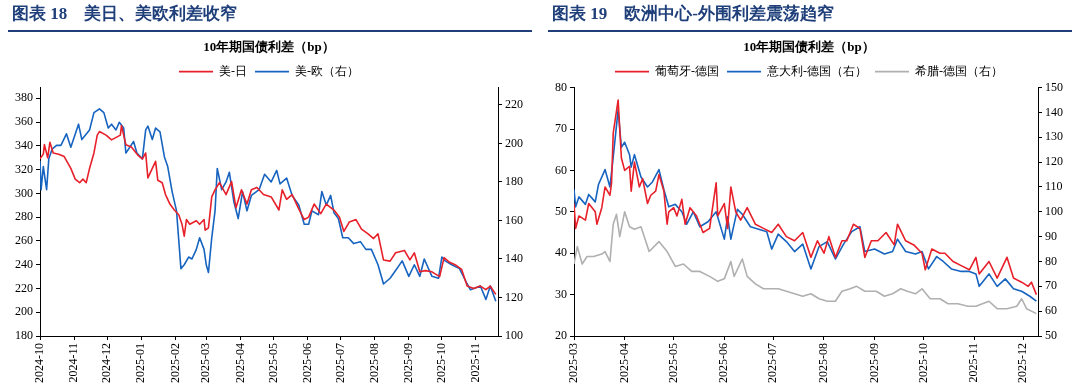 Image resolution: width=1080 pixels, height=392 pixels. I want to click on y2-tick-label: 200, so click(514, 142).